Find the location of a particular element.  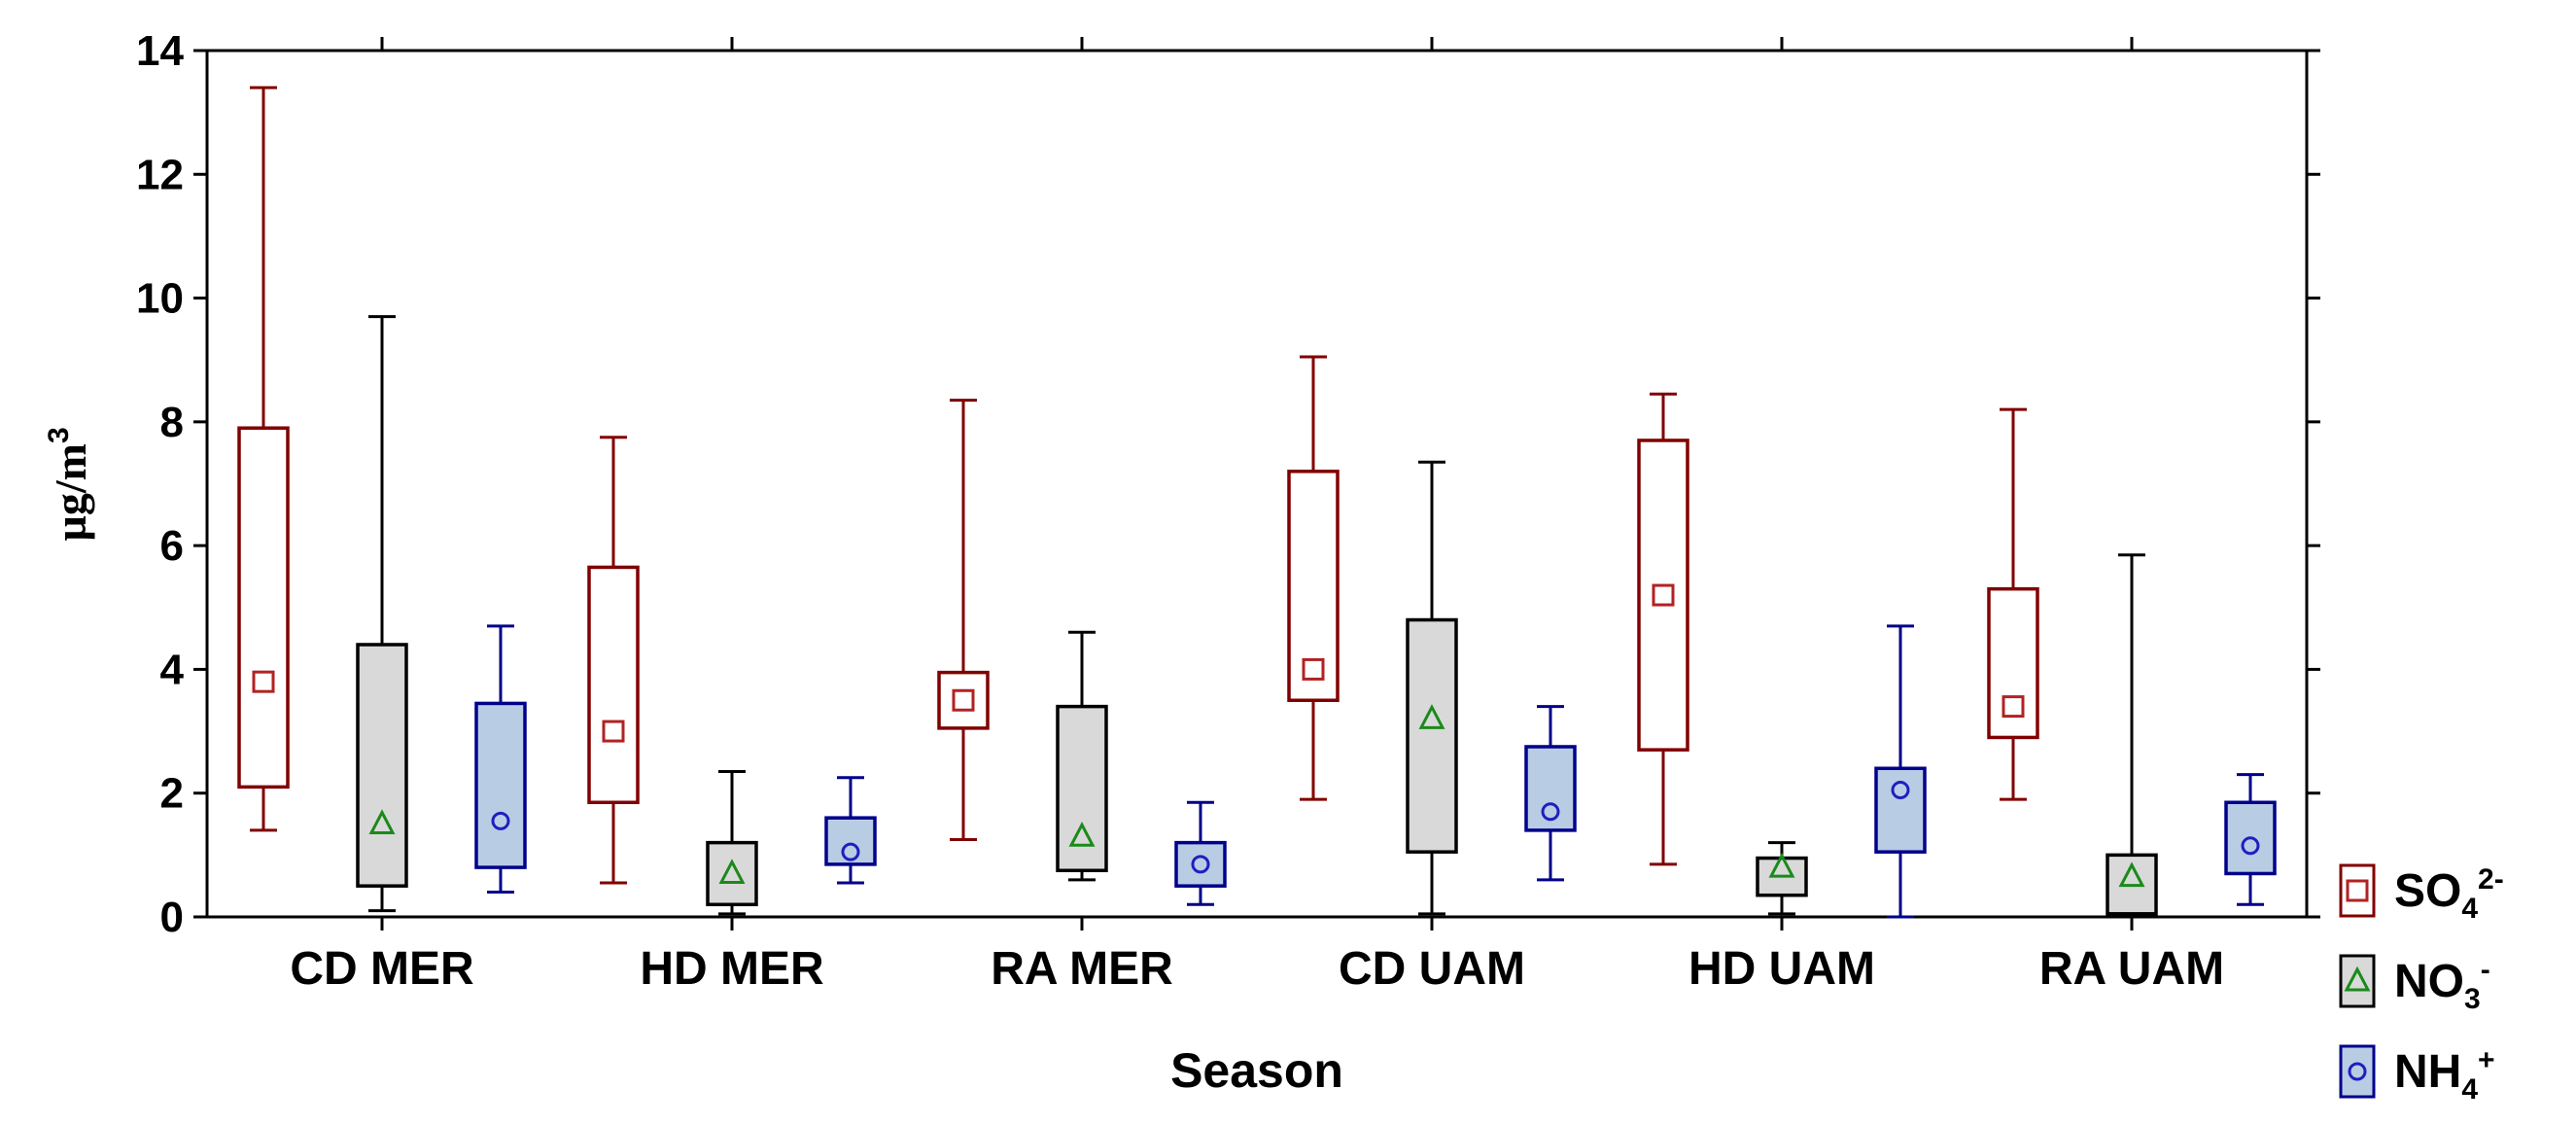

y-tick-labels: 0 2 4 6 8 10 12 14 is located at coordinates (160, 484).